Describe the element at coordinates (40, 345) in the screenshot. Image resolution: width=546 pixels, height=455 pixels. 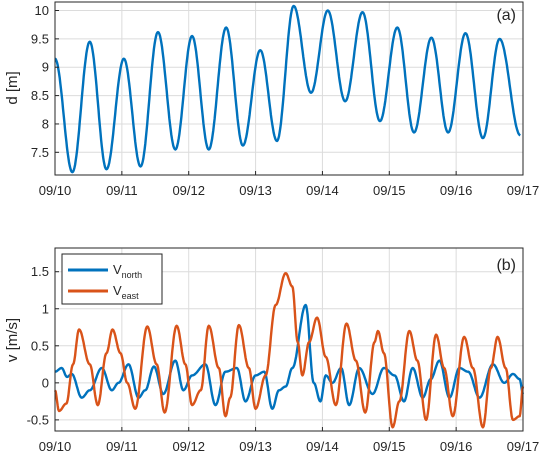
I see `panel-b-y-tick-label: 0.5` at that location.